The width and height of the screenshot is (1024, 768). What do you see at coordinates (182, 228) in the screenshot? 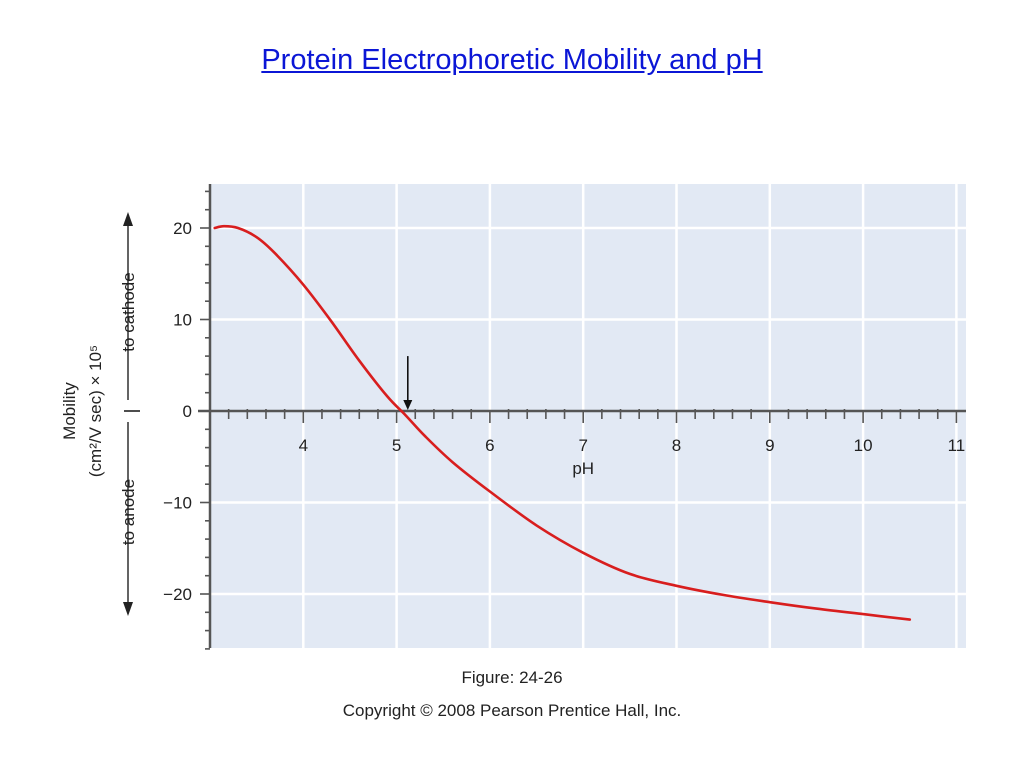
I see `y-tick-label: 20` at bounding box center [182, 228].